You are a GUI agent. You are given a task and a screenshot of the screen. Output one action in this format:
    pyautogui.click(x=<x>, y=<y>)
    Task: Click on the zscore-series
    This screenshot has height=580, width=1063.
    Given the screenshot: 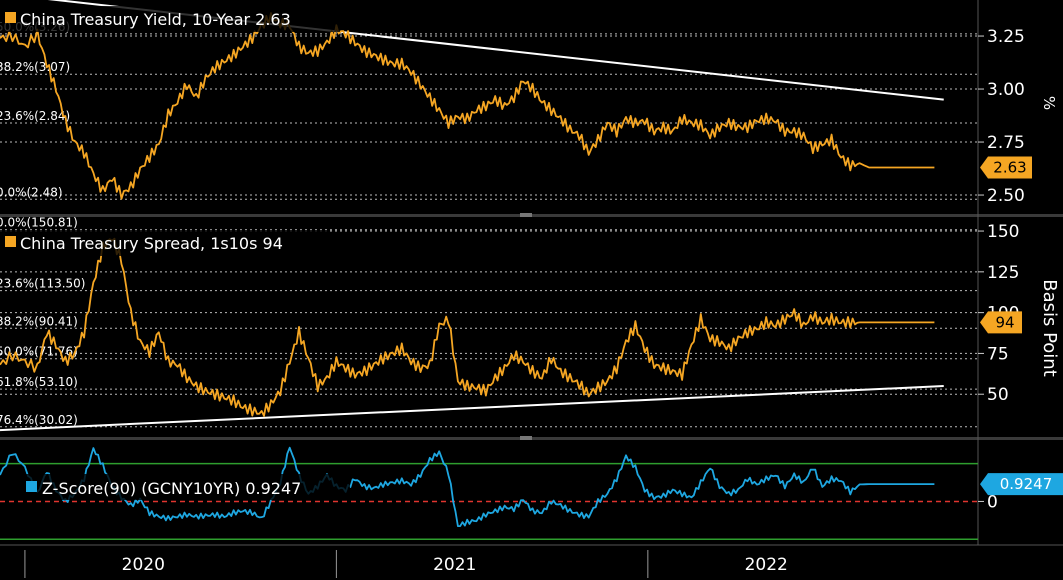 What is the action you would take?
    pyautogui.click(x=467, y=486)
    